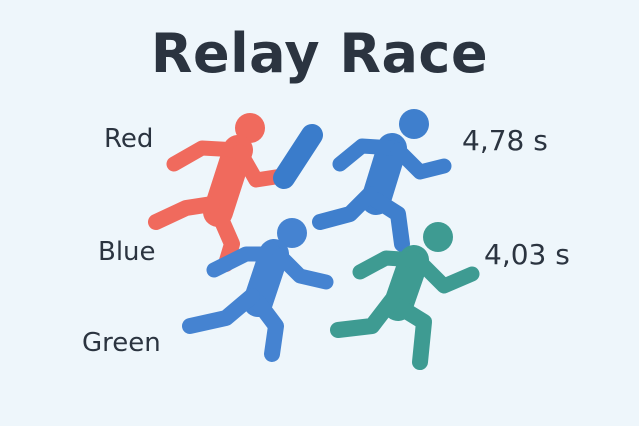 The height and width of the screenshot is (426, 639). I want to click on team-label-blue: Blue, so click(127, 252).